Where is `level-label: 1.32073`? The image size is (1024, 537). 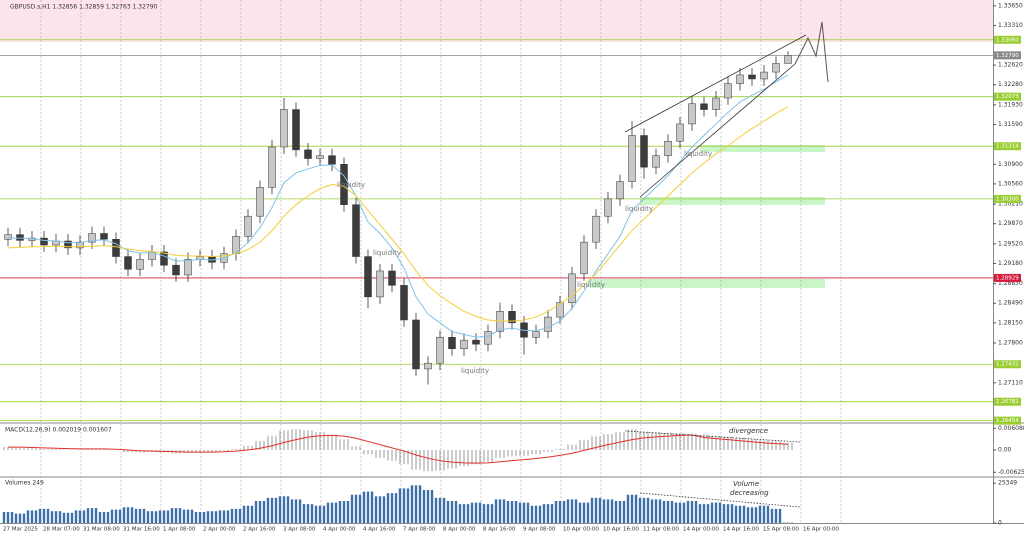 level-label: 1.32073 is located at coordinates (1007, 97).